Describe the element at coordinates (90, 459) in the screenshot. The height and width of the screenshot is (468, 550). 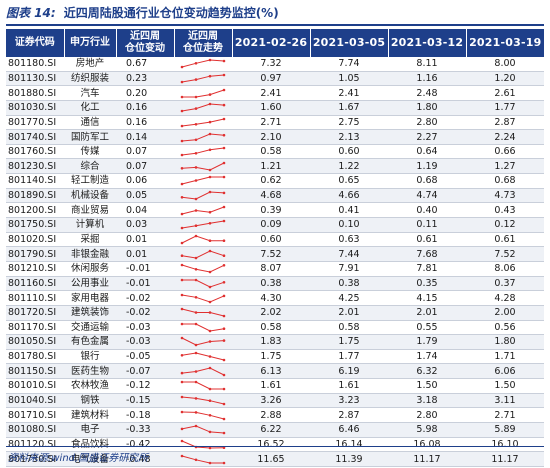
I see `cell-industry: 电气设备` at that location.